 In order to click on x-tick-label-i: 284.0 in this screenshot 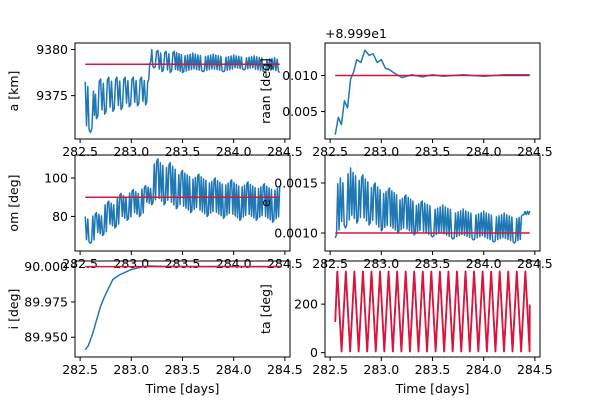, I will do `click(234, 369)`.